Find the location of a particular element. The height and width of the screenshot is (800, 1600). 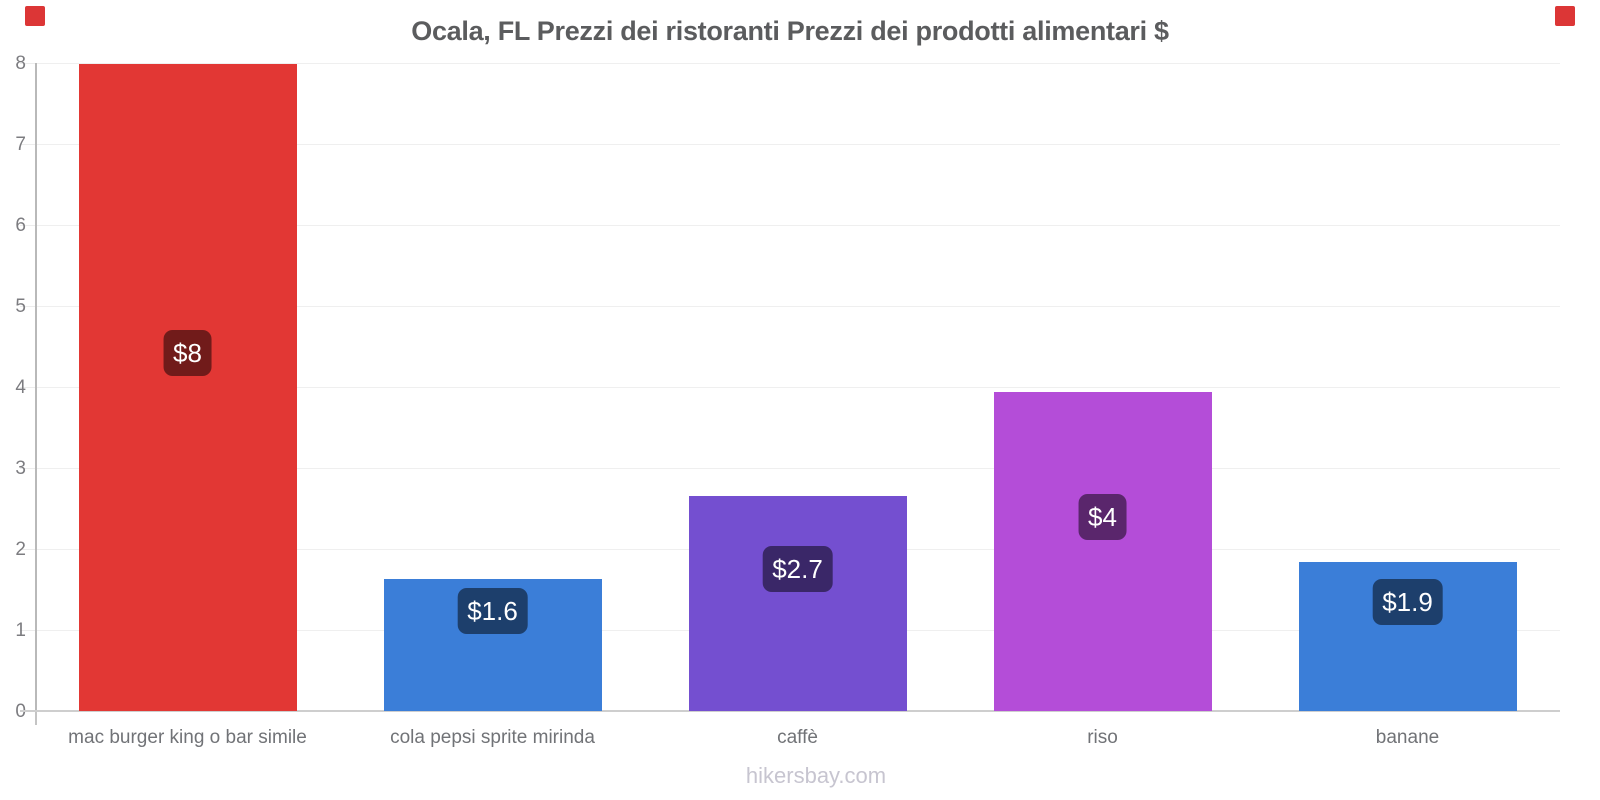

y-axis-tick-label: 5 is located at coordinates (20, 306).